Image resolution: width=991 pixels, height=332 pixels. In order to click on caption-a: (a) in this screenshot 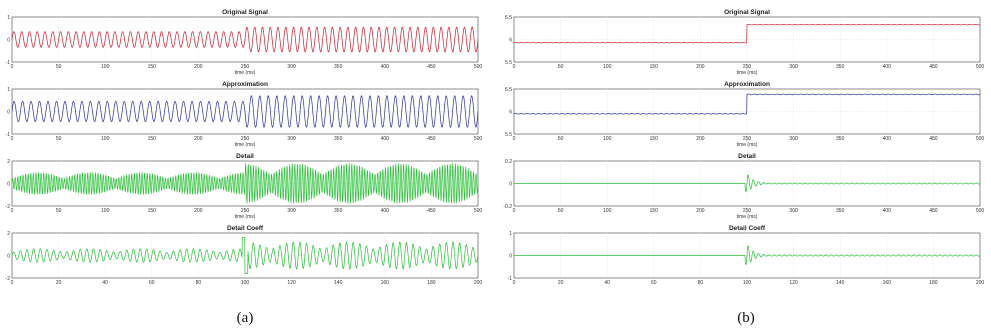, I will do `click(245, 318)`.